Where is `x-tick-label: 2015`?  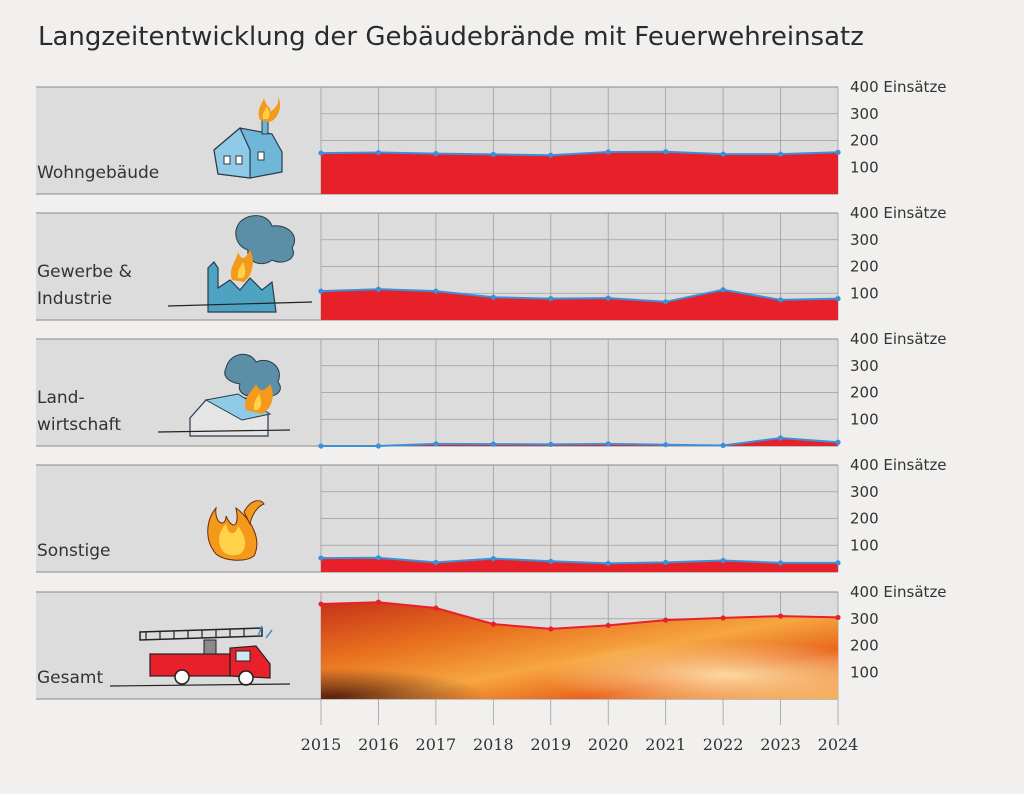
x-tick-label: 2015 is located at coordinates (321, 744).